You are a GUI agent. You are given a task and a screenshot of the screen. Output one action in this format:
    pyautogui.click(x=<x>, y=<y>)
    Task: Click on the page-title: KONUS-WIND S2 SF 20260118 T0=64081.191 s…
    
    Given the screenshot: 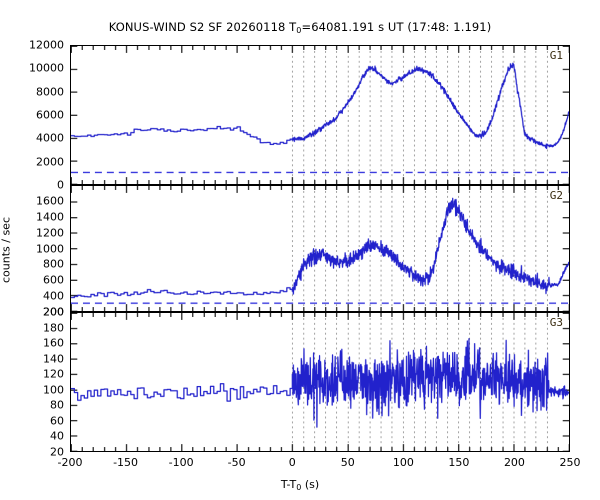 What is the action you would take?
    pyautogui.click(x=300, y=27)
    